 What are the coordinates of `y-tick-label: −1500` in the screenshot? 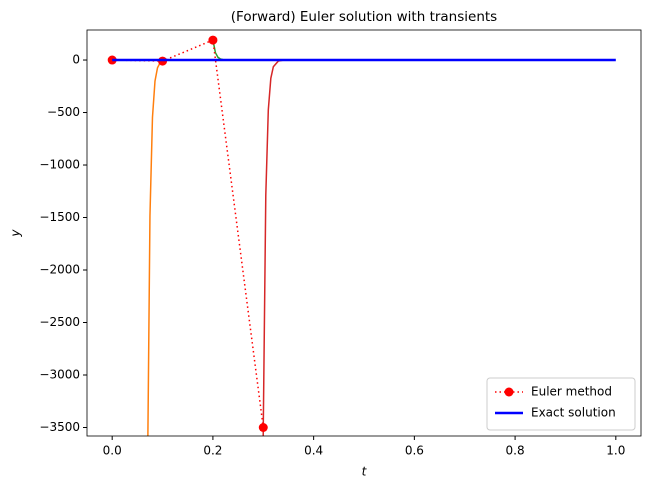 It's located at (59, 217).